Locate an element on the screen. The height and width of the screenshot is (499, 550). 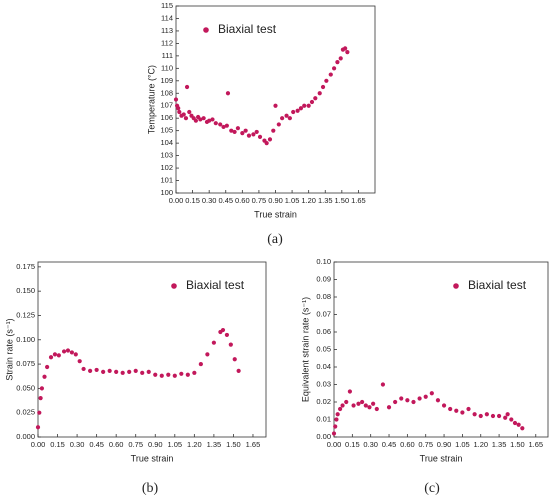
y-tick-label: 104 is located at coordinates (166, 142).